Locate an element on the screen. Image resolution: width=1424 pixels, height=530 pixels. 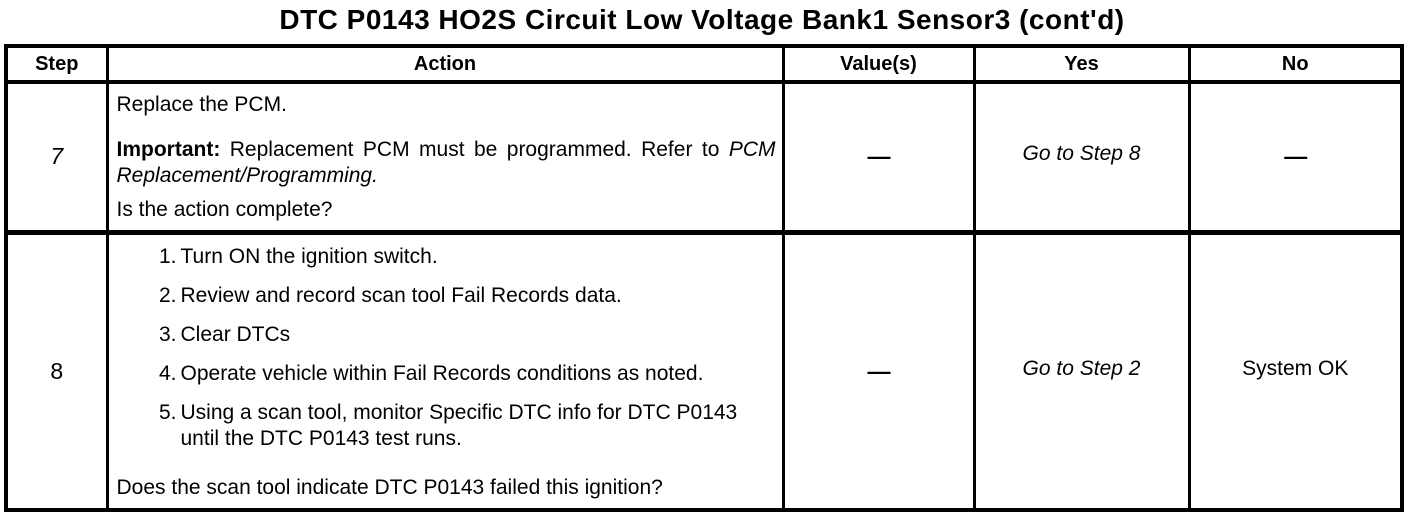
no-dash: — is located at coordinates (1295, 156).